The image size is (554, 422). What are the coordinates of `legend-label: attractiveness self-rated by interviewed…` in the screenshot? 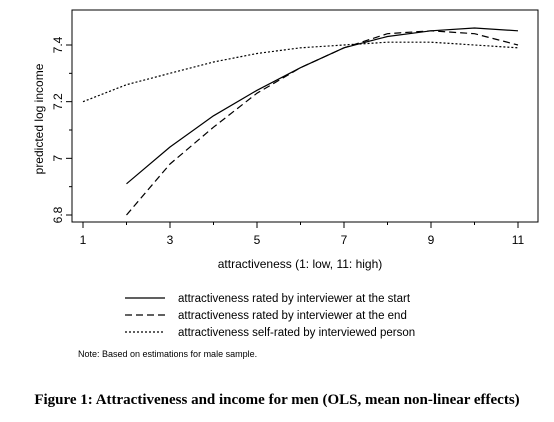 It's located at (296, 333).